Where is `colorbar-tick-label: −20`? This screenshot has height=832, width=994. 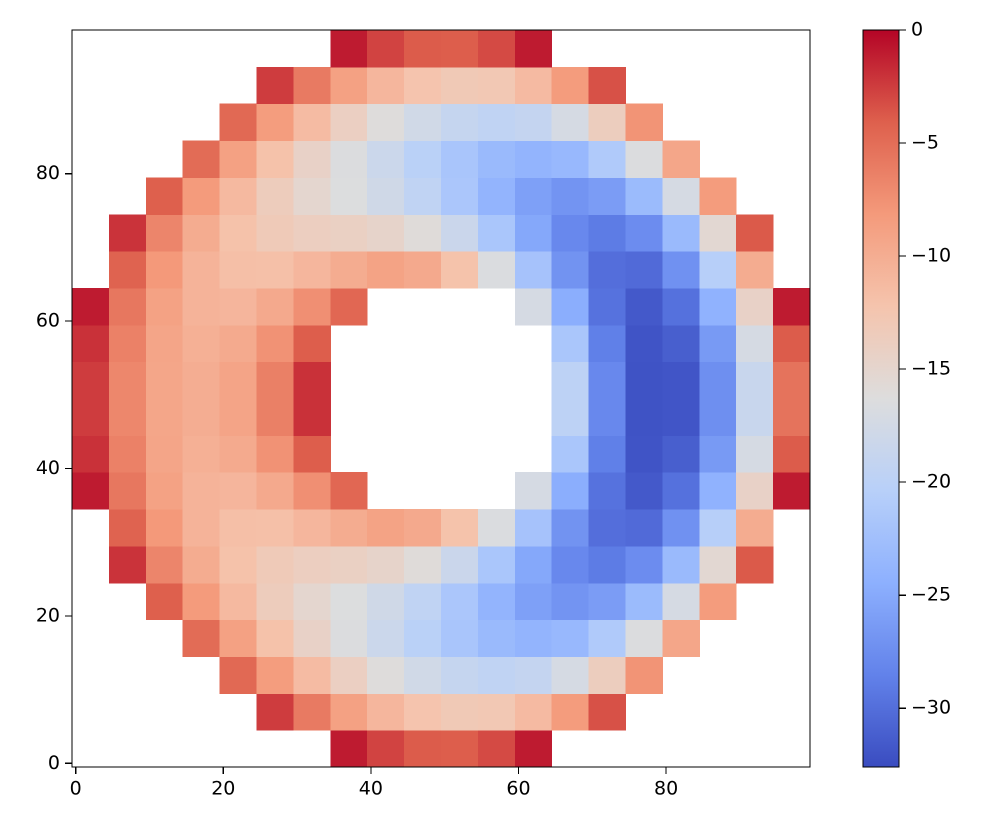
colorbar-tick-label: −20 is located at coordinates (931, 482).